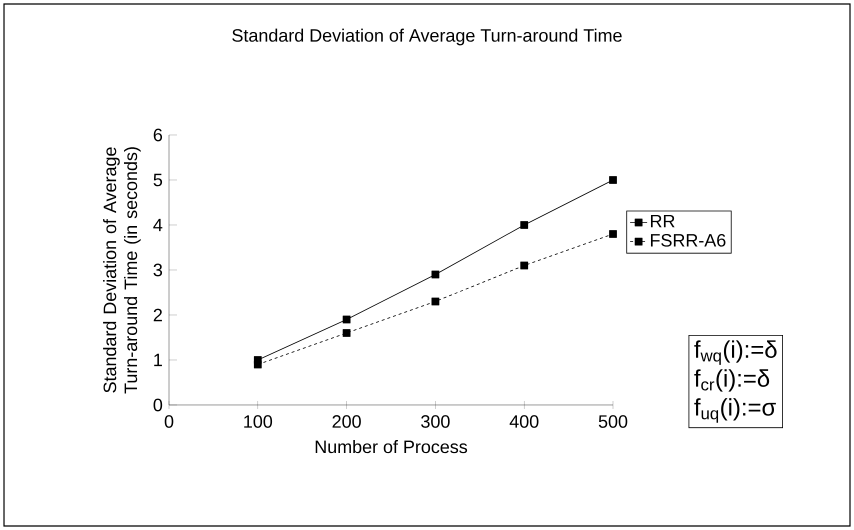  Describe the element at coordinates (392, 447) in the screenshot. I see `x-axis-title: Number of Process` at that location.